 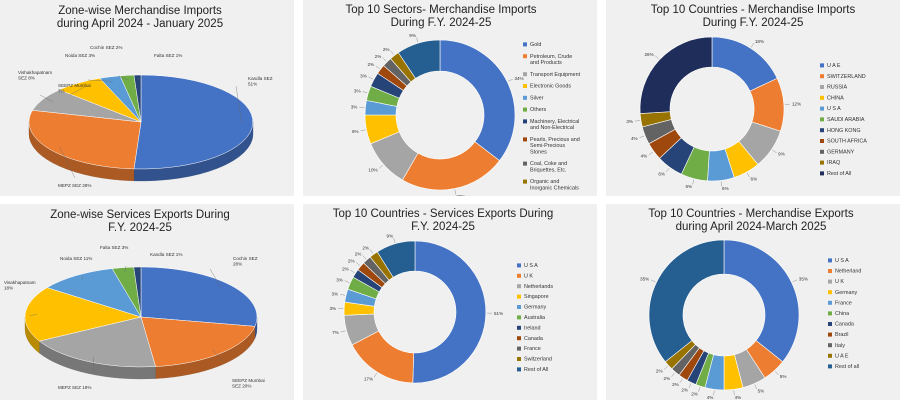 What do you see at coordinates (519, 265) in the screenshot?
I see `legend-swatch-u-s-a` at bounding box center [519, 265].